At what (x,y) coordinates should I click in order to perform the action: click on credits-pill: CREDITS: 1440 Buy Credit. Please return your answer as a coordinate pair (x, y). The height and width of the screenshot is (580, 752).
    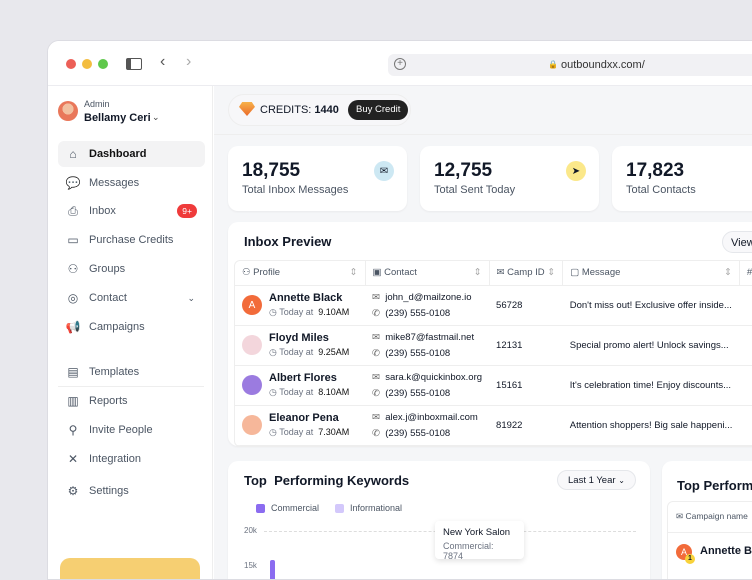
    Looking at the image, I should click on (319, 110).